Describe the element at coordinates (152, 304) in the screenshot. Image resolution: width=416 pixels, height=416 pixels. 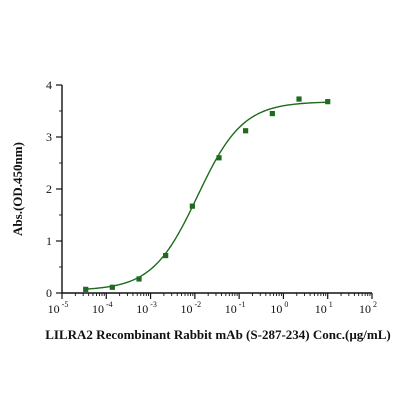
I see `x-tick-exponent: -3` at that location.